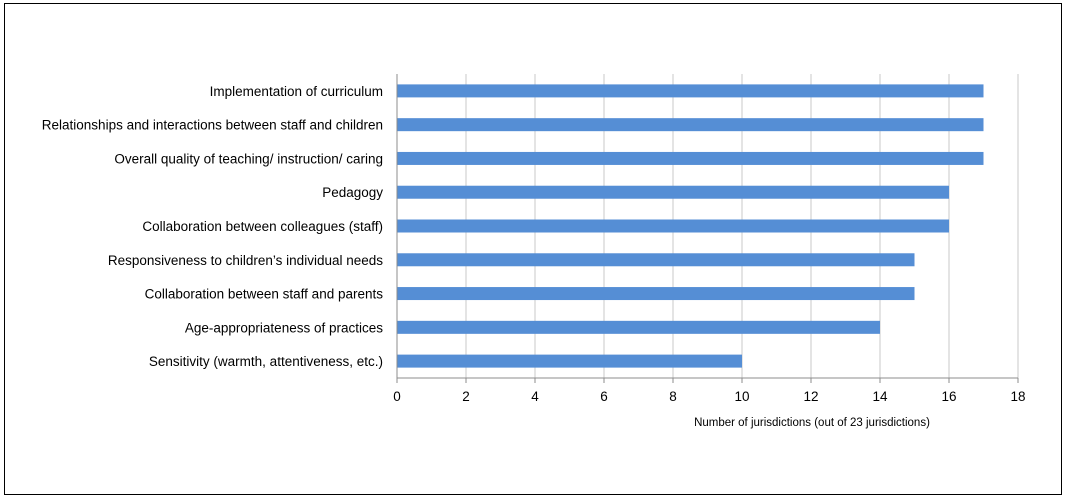 The image size is (1066, 498). I want to click on x-tick-label: 8, so click(673, 396).